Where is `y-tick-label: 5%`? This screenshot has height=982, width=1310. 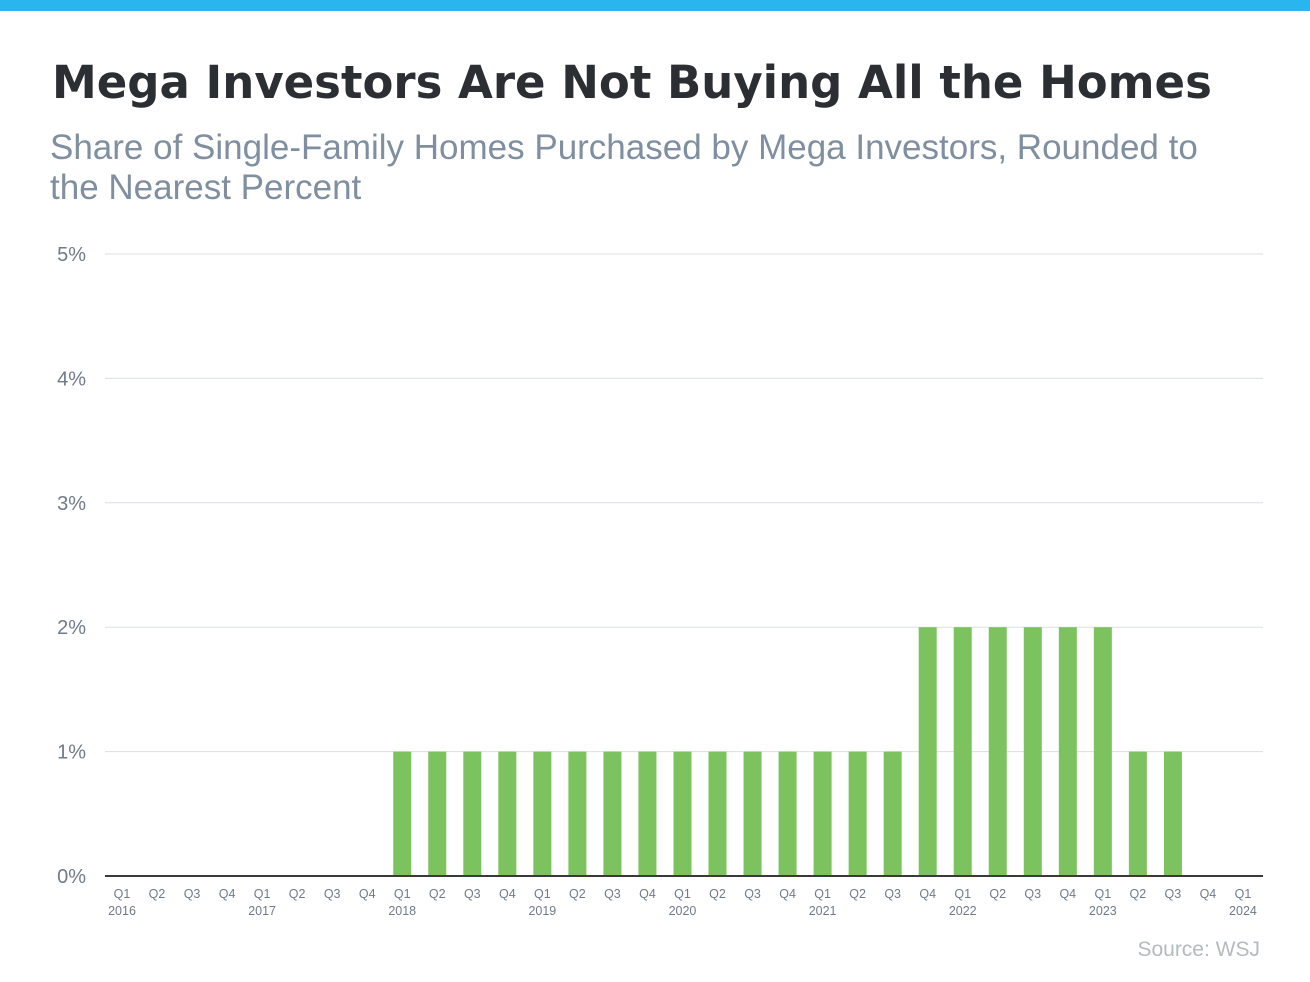 y-tick-label: 5% is located at coordinates (71, 255).